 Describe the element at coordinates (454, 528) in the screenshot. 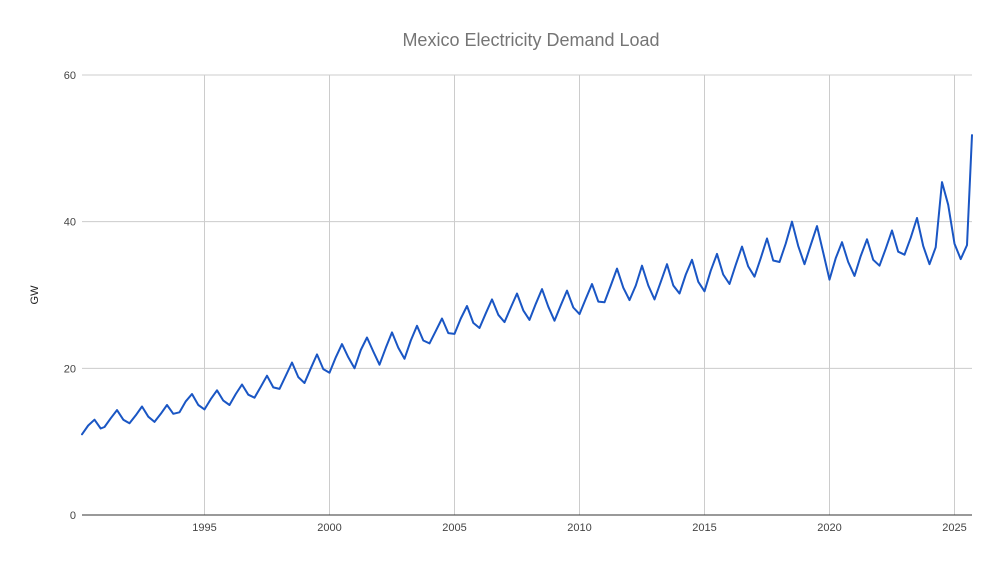

I see `x-tick-label: 2005` at that location.